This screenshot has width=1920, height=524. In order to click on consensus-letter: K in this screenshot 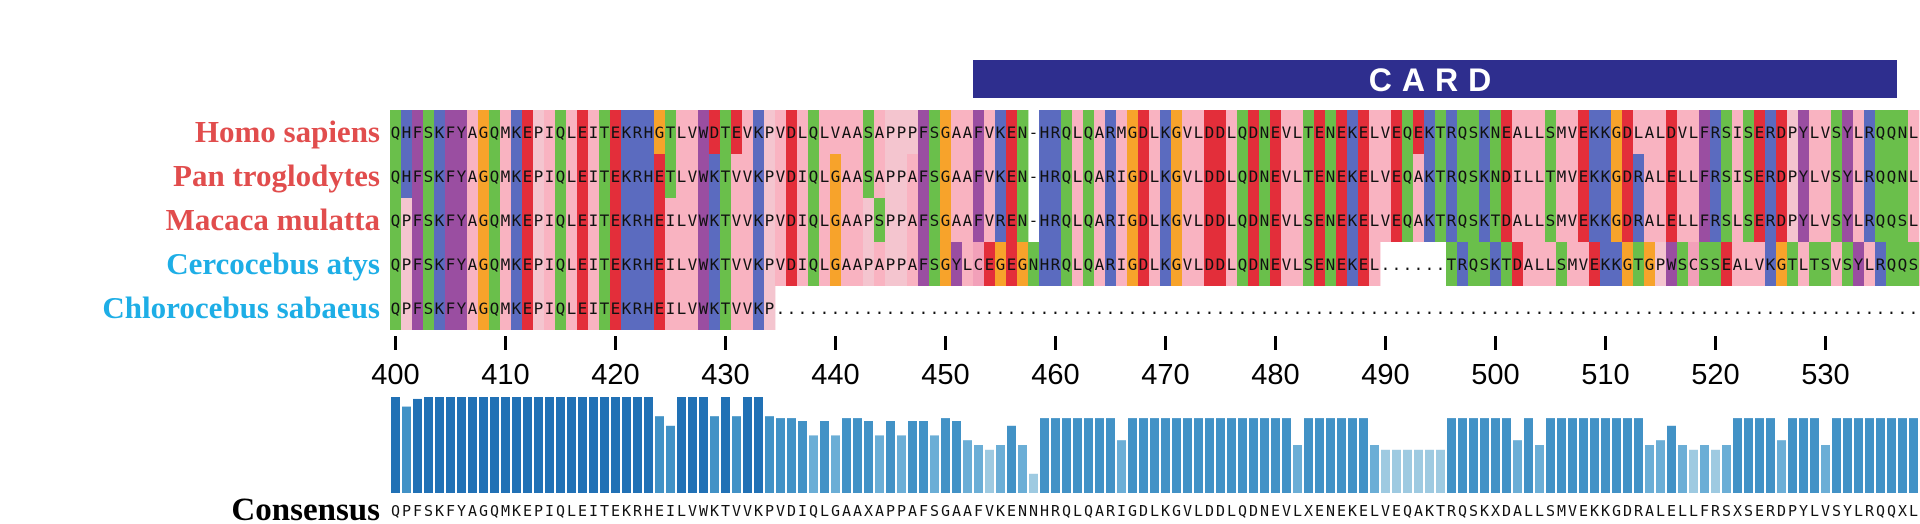, I will do `click(1484, 511)`.